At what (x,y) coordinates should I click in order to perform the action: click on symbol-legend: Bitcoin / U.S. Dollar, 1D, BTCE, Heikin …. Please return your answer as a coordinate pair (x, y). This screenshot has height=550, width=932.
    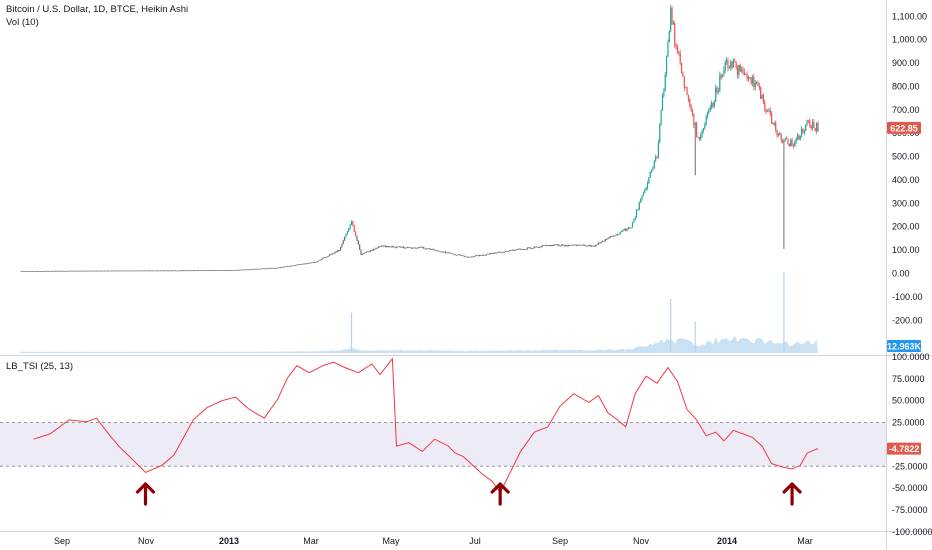
    Looking at the image, I should click on (97, 9).